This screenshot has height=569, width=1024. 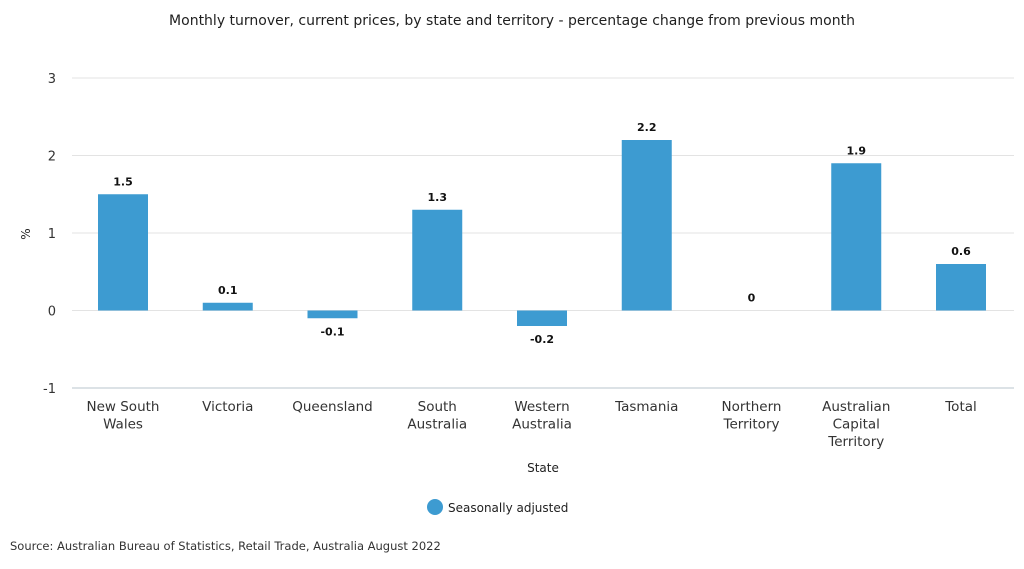 I want to click on x-axis-title: State, so click(x=543, y=468).